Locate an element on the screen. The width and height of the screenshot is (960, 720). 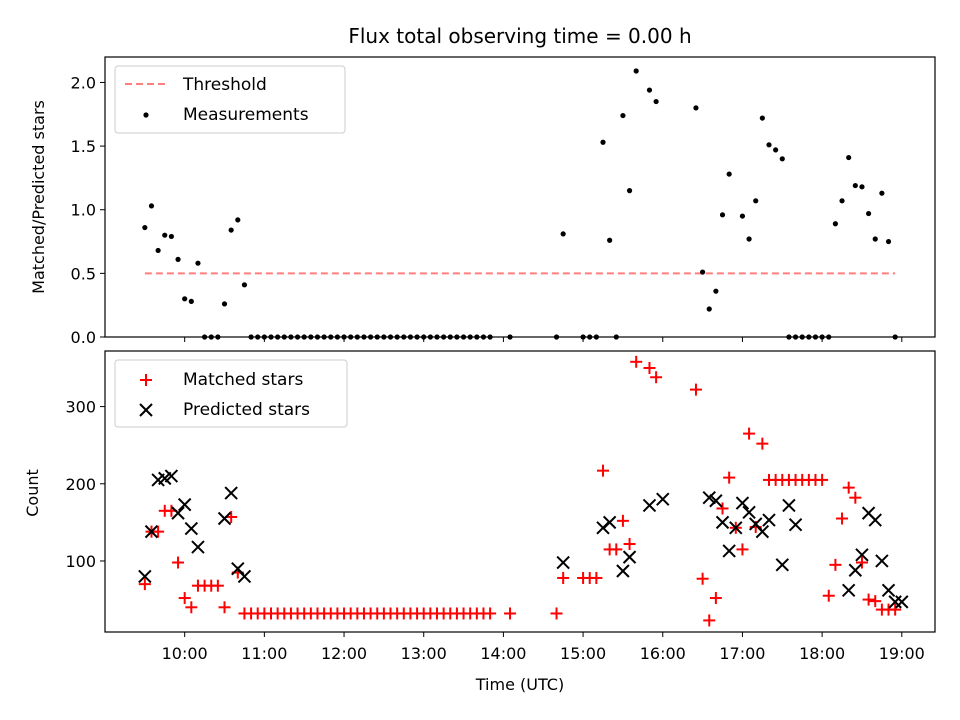
ratio-legend-box is located at coordinates (230, 99).